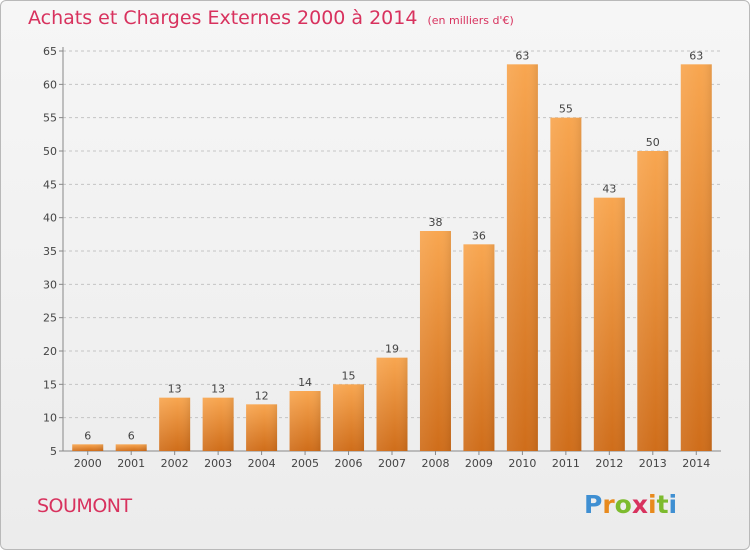 The image size is (750, 550). What do you see at coordinates (566, 109) in the screenshot?
I see `data-label: 55` at bounding box center [566, 109].